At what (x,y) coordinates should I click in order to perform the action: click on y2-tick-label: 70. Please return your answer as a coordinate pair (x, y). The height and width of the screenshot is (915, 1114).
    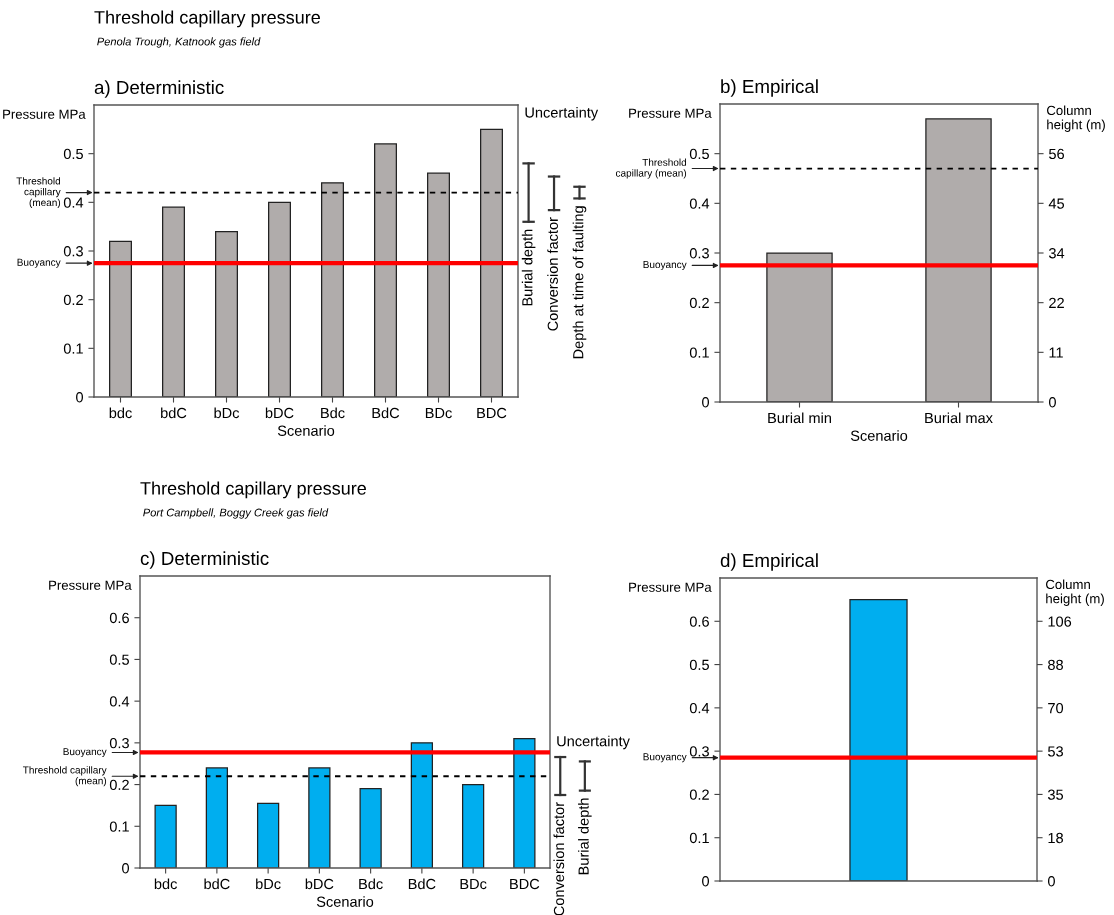
    Looking at the image, I should click on (1056, 708).